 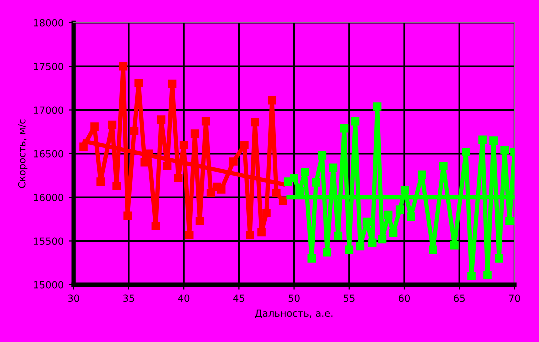 I want to click on x-tick-label: 35, so click(x=129, y=298).